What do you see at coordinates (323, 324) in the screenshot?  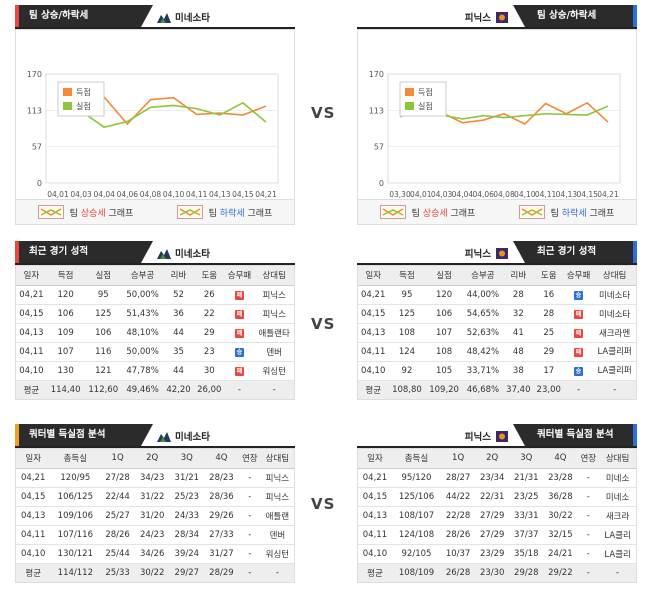 I see `vs-label-recent: VS` at bounding box center [323, 324].